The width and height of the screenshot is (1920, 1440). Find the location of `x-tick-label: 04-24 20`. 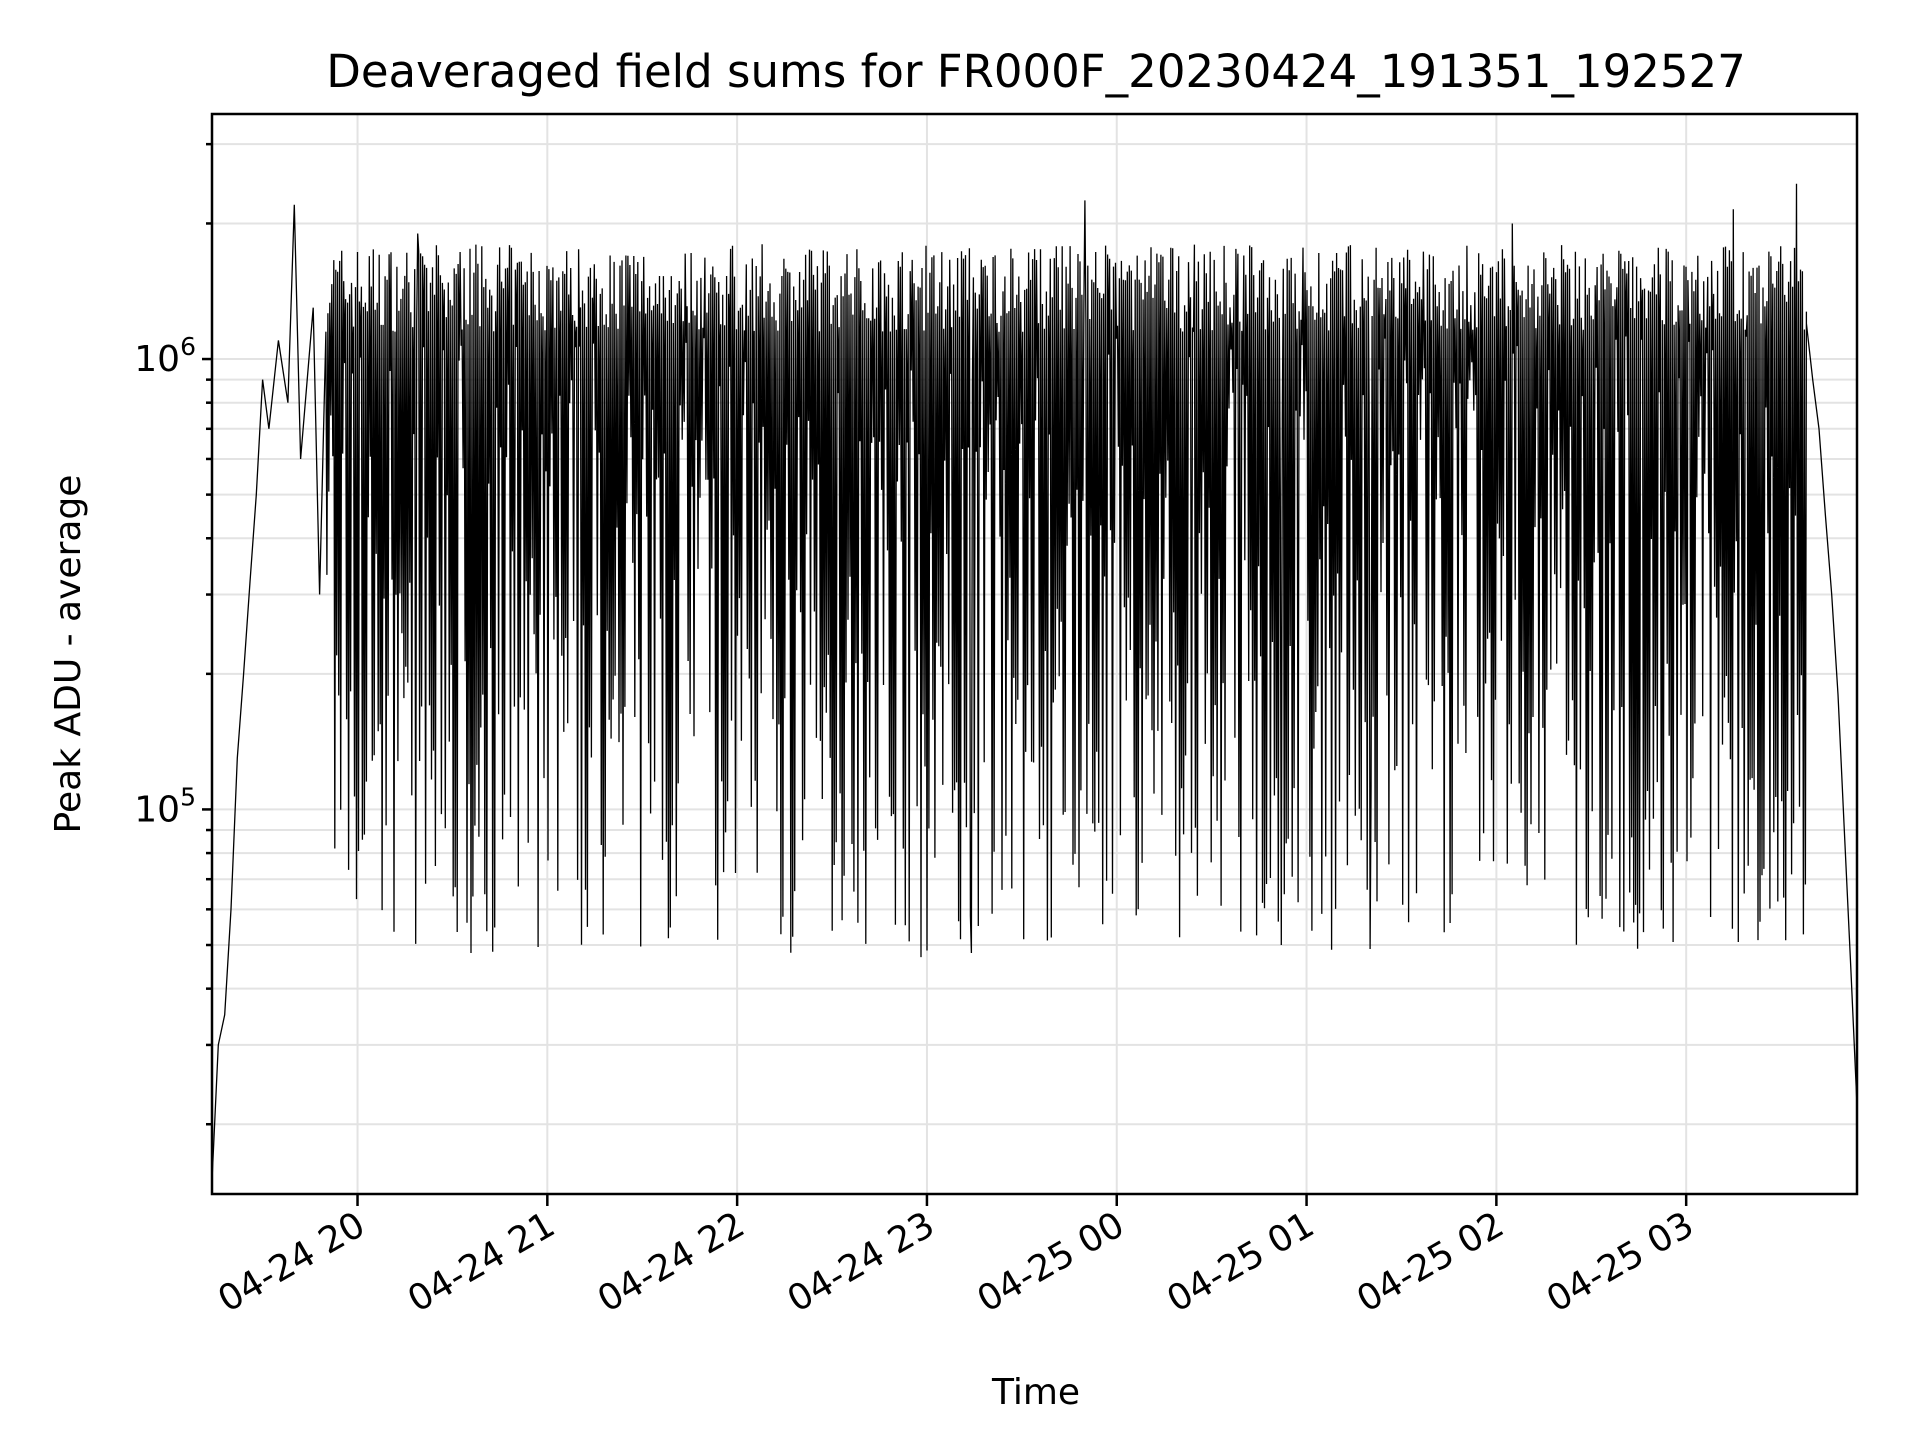

x-tick-label: 04-24 20 is located at coordinates (291, 1262).